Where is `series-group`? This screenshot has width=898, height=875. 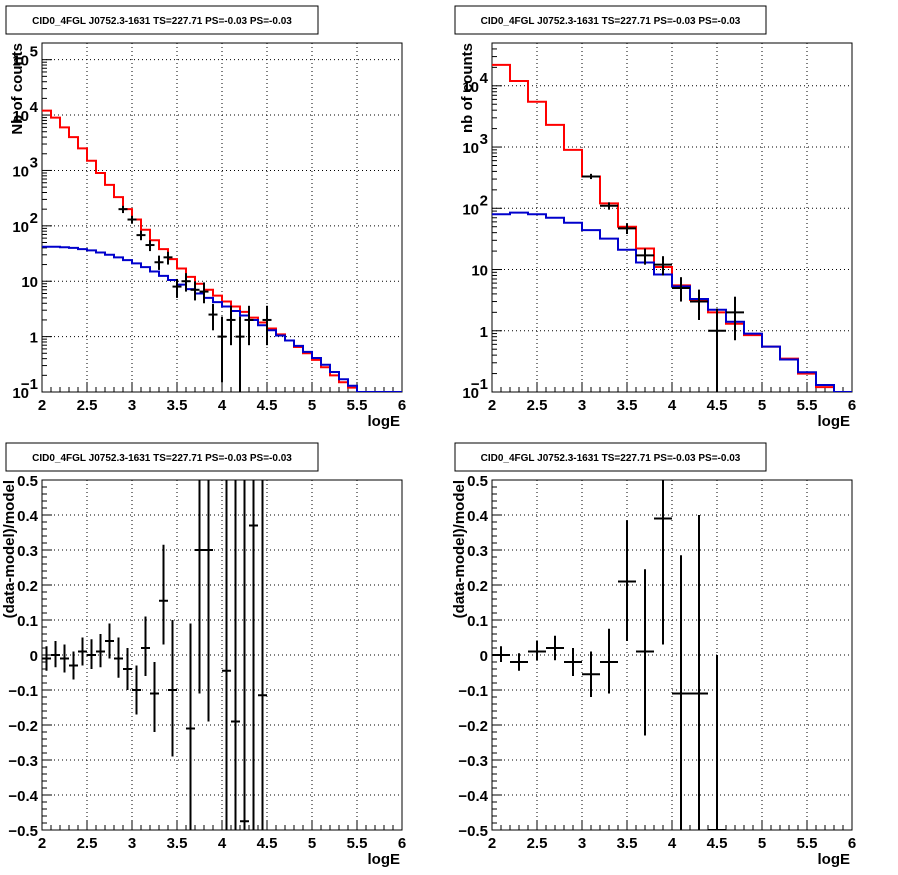
series-group is located at coordinates (609, 655).